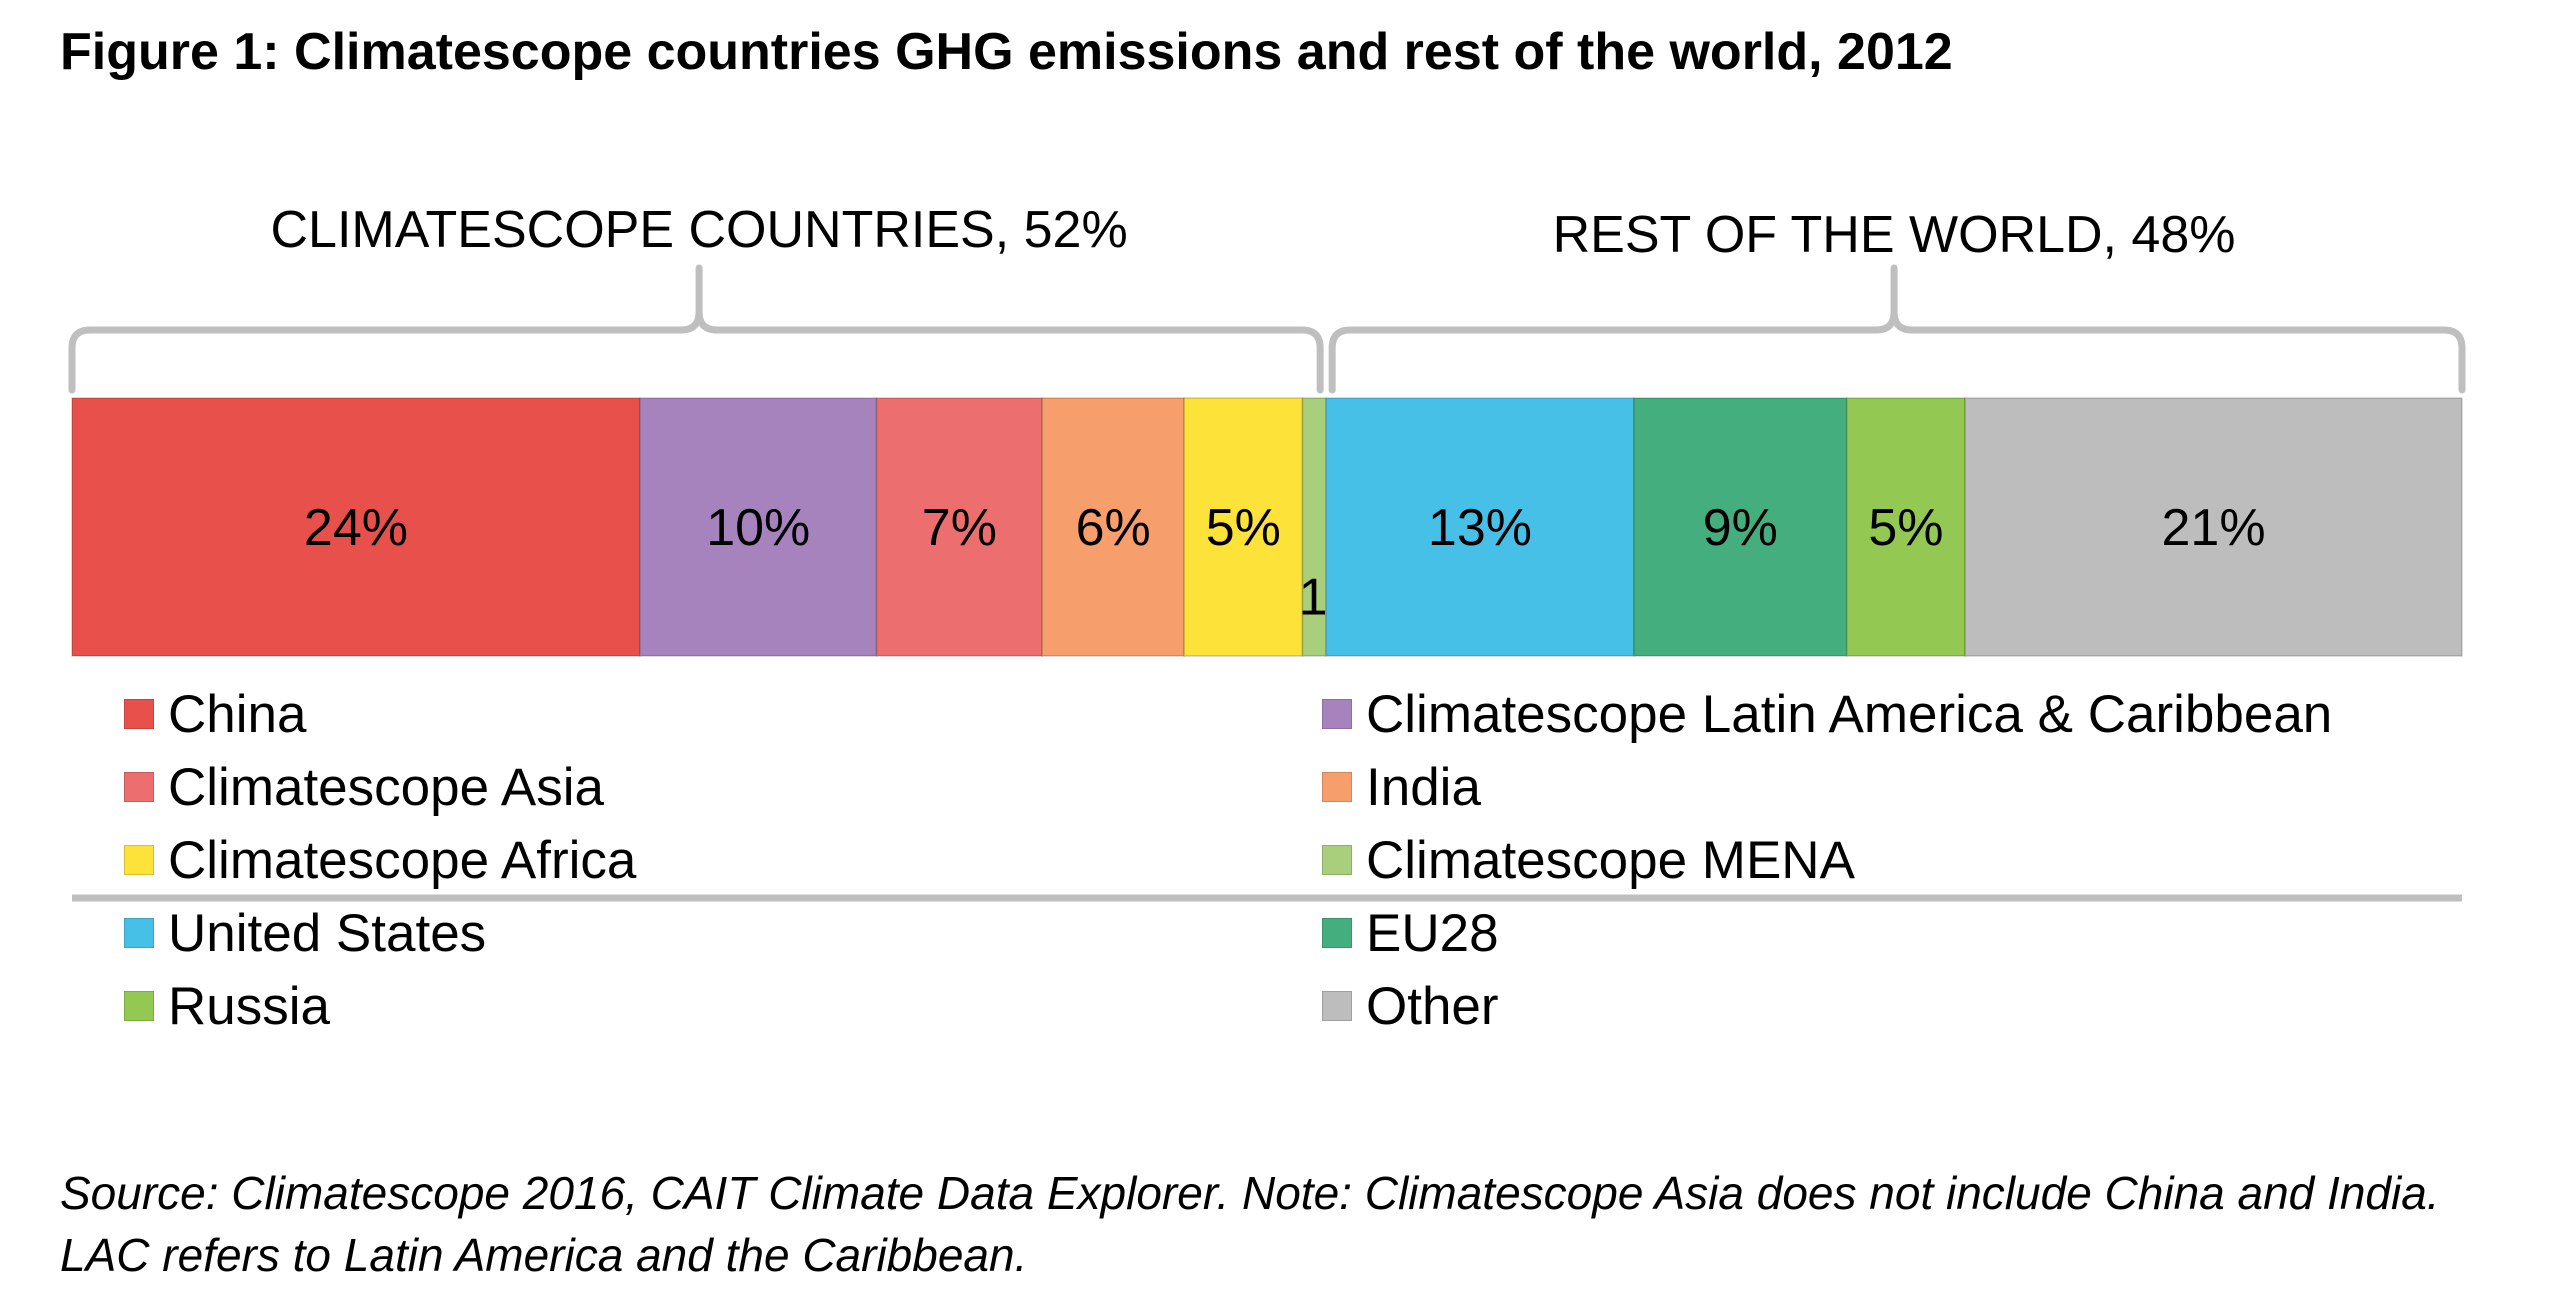 The width and height of the screenshot is (2554, 1306). I want to click on data-label-climatescope-africa: 5%, so click(1243, 528).